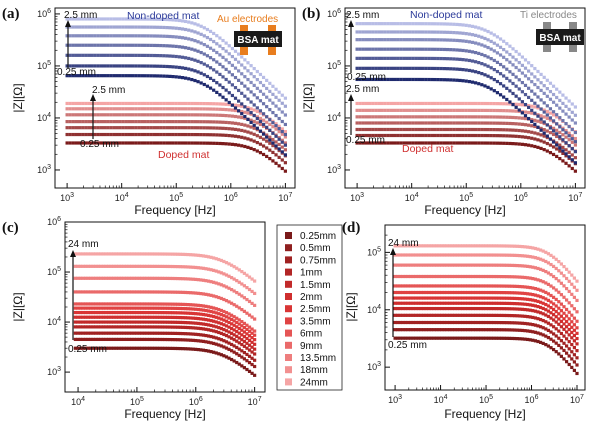 The height and width of the screenshot is (425, 600). I want to click on legend-entry: 3.5mm, so click(315, 321).